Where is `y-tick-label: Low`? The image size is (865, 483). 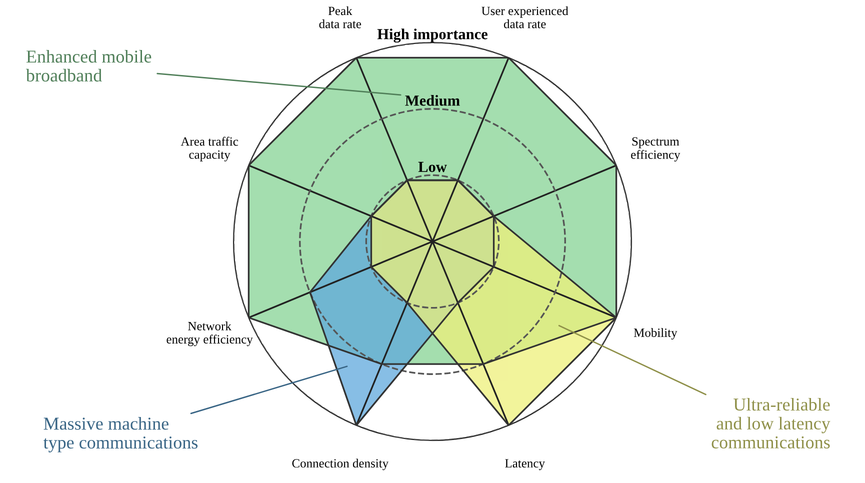
y-tick-label: Low is located at coordinates (432, 167).